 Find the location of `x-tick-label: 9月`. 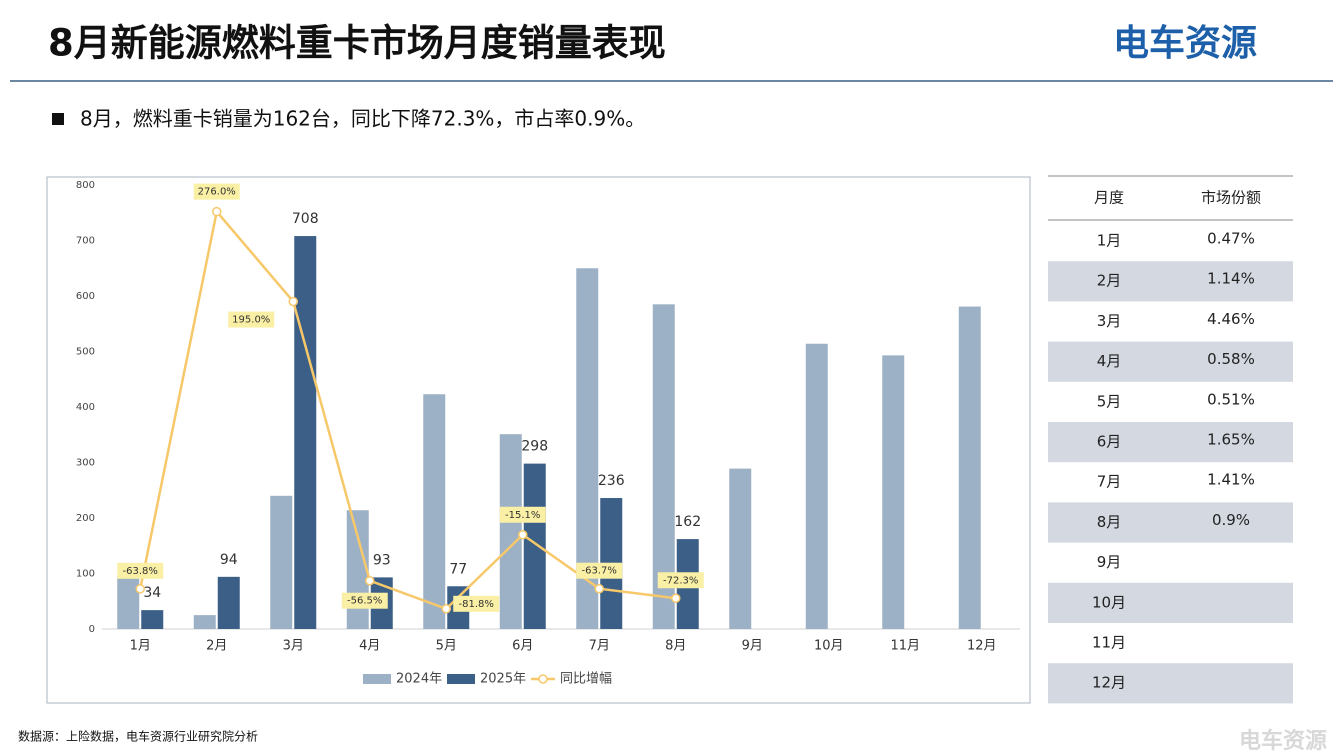

x-tick-label: 9月 is located at coordinates (752, 646).